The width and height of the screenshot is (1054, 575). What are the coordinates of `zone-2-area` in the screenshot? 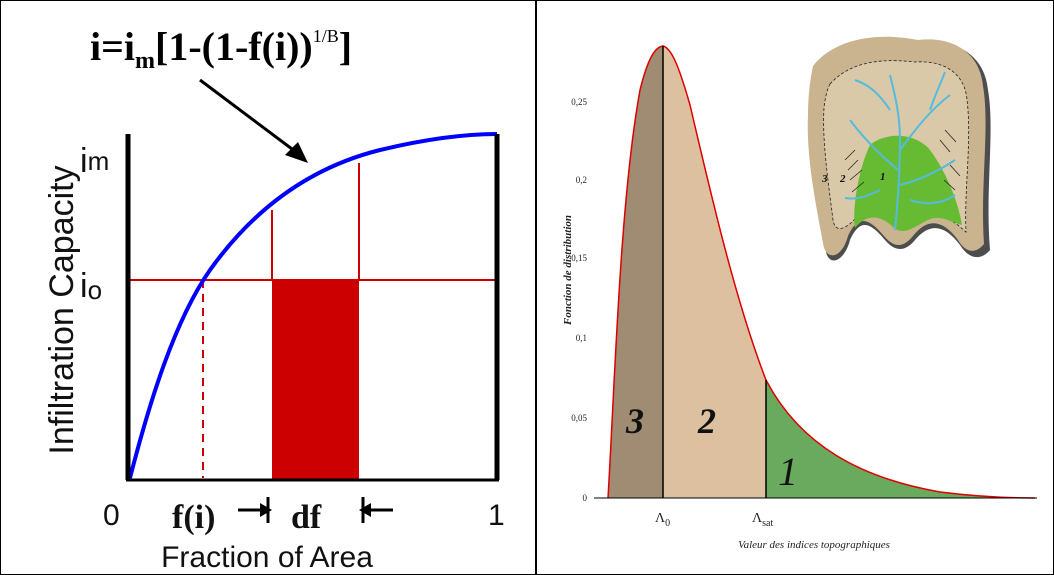 It's located at (714, 272).